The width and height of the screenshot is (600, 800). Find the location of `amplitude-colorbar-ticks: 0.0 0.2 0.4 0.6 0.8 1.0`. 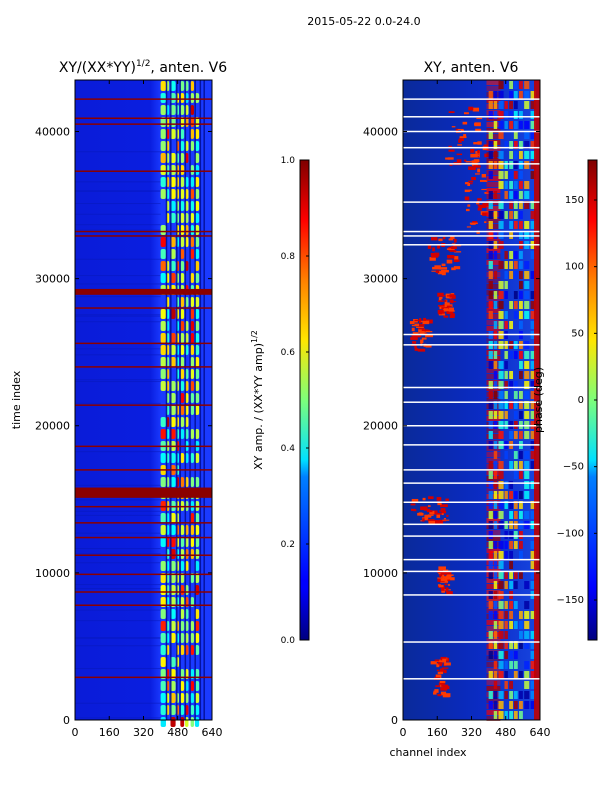

amplitude-colorbar-ticks: 0.0 0.2 0.4 0.6 0.8 1.0 is located at coordinates (295, 401).